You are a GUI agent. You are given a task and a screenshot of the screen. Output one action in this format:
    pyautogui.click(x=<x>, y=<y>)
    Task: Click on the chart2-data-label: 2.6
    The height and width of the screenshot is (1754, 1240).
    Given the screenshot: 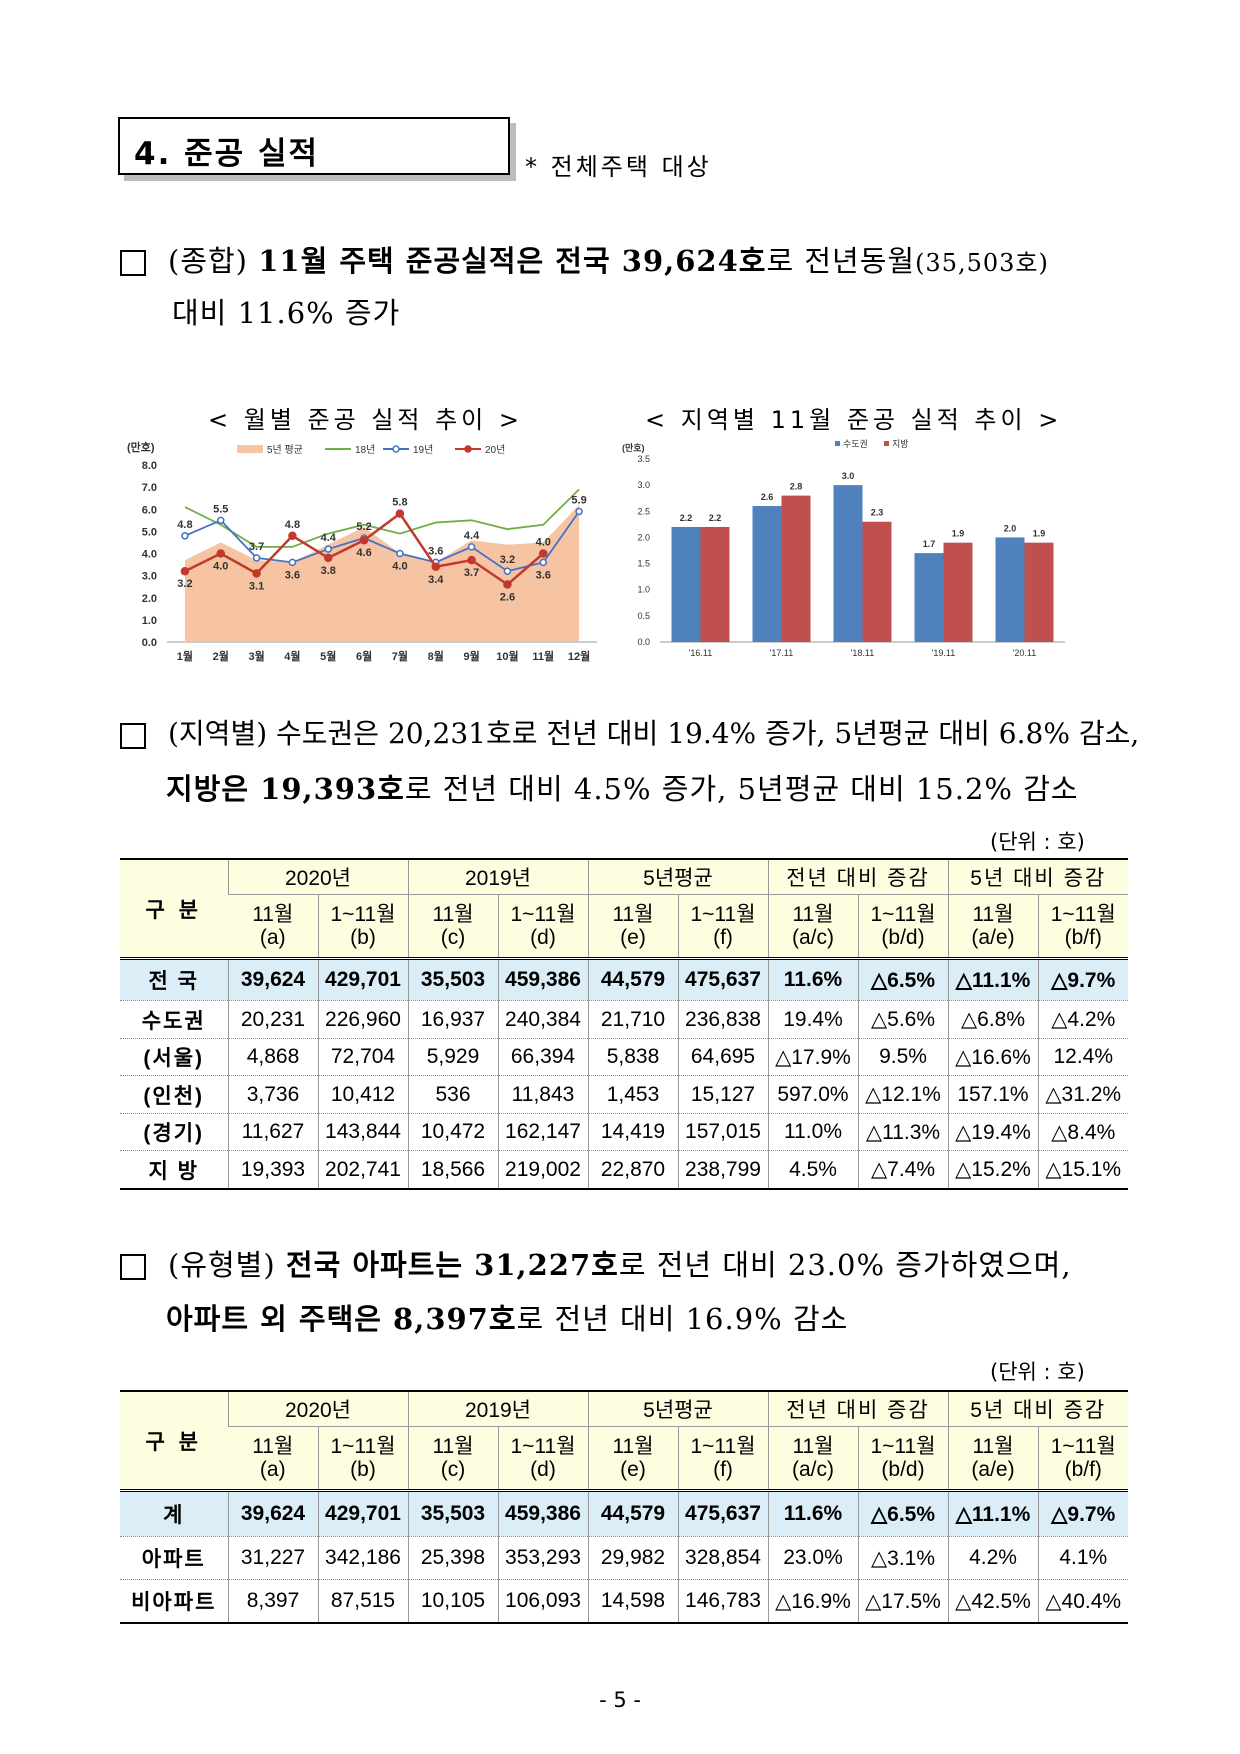 What is the action you would take?
    pyautogui.click(x=767, y=497)
    